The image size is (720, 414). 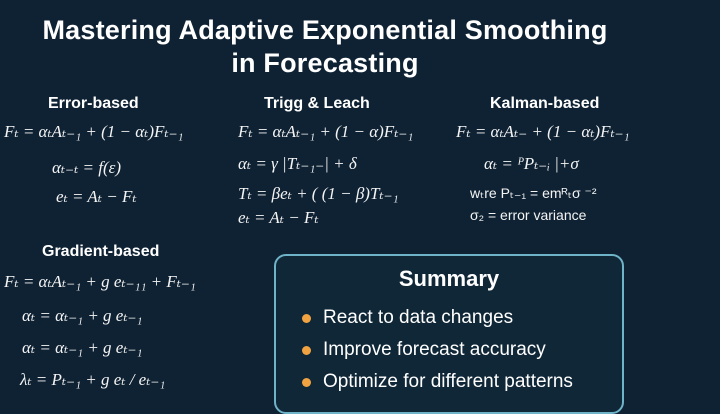 What do you see at coordinates (318, 193) in the screenshot?
I see `equation: Tₜ = βeₜ + ( (1 − β)Tₜ₋₁` at bounding box center [318, 193].